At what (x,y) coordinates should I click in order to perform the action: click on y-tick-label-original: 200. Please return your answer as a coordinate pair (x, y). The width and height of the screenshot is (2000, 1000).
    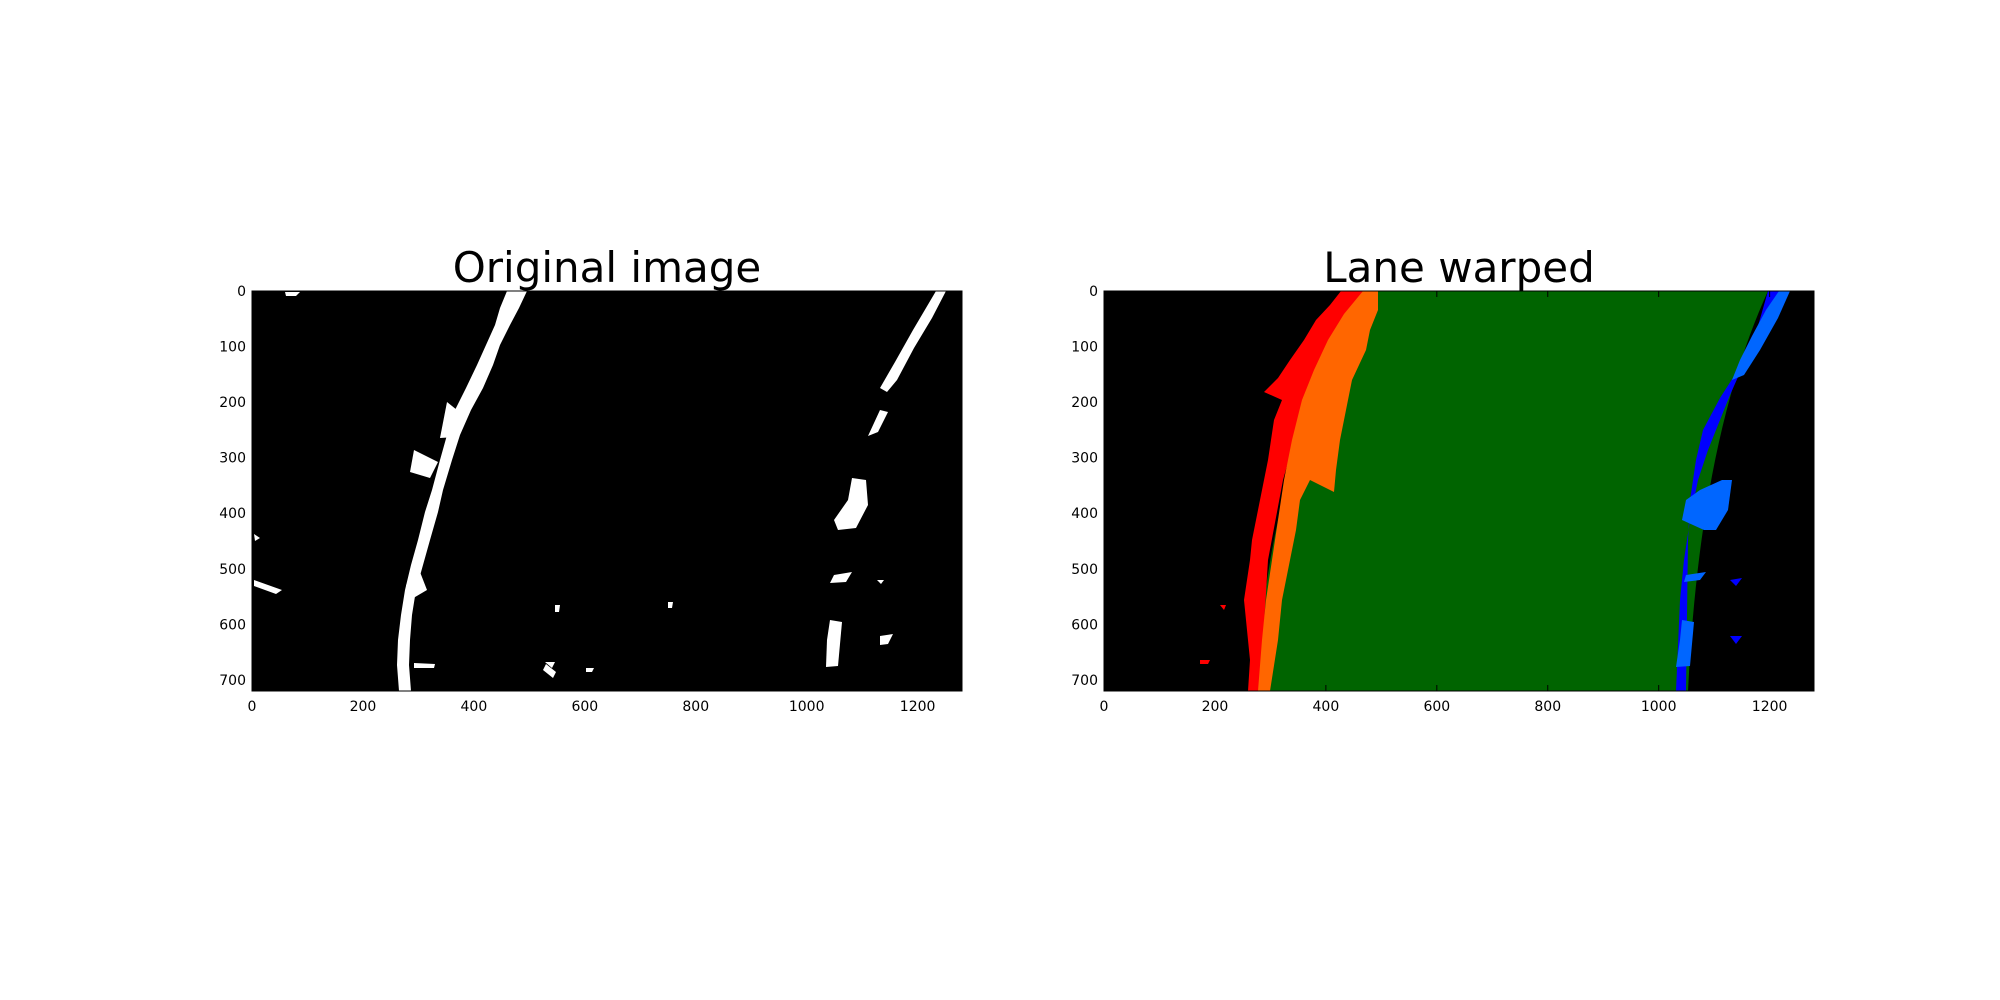
    Looking at the image, I should click on (232, 403).